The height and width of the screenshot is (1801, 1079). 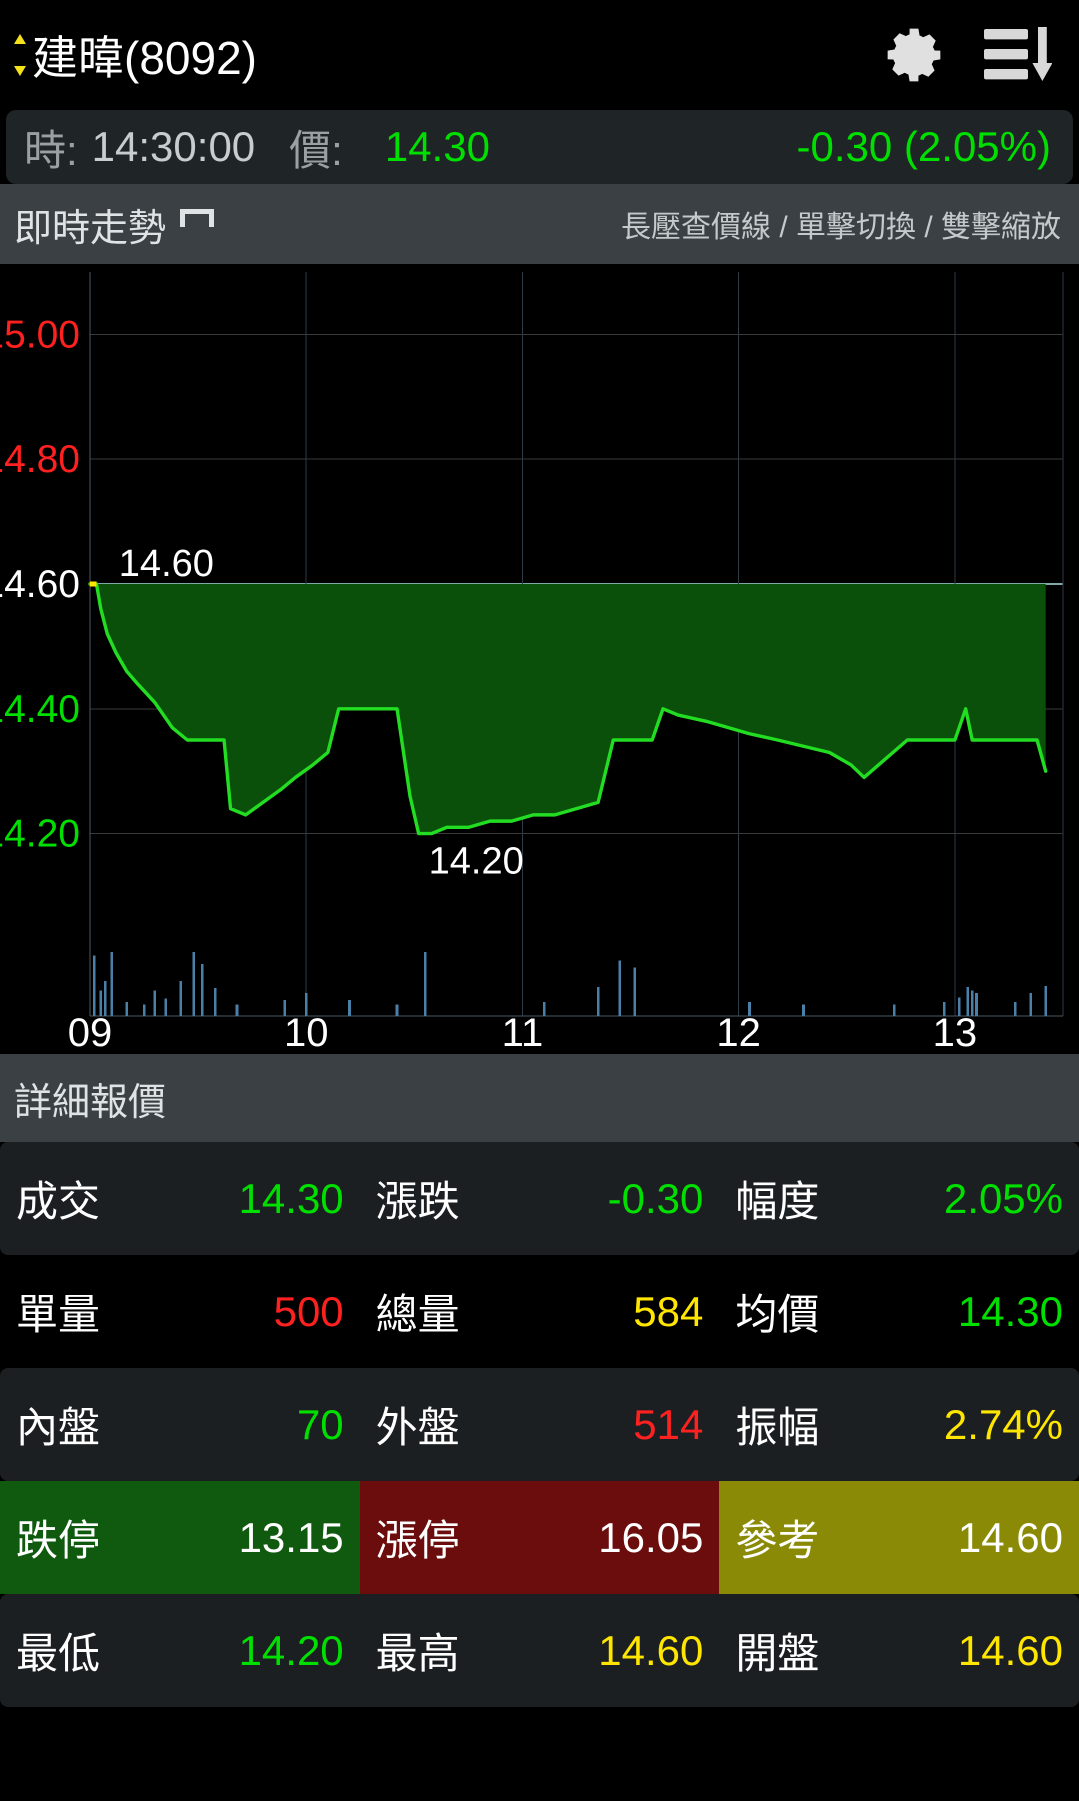 I want to click on price-limit-row: 跌停 13.15 漲停 16.05 參考 14.60, so click(x=539, y=1537).